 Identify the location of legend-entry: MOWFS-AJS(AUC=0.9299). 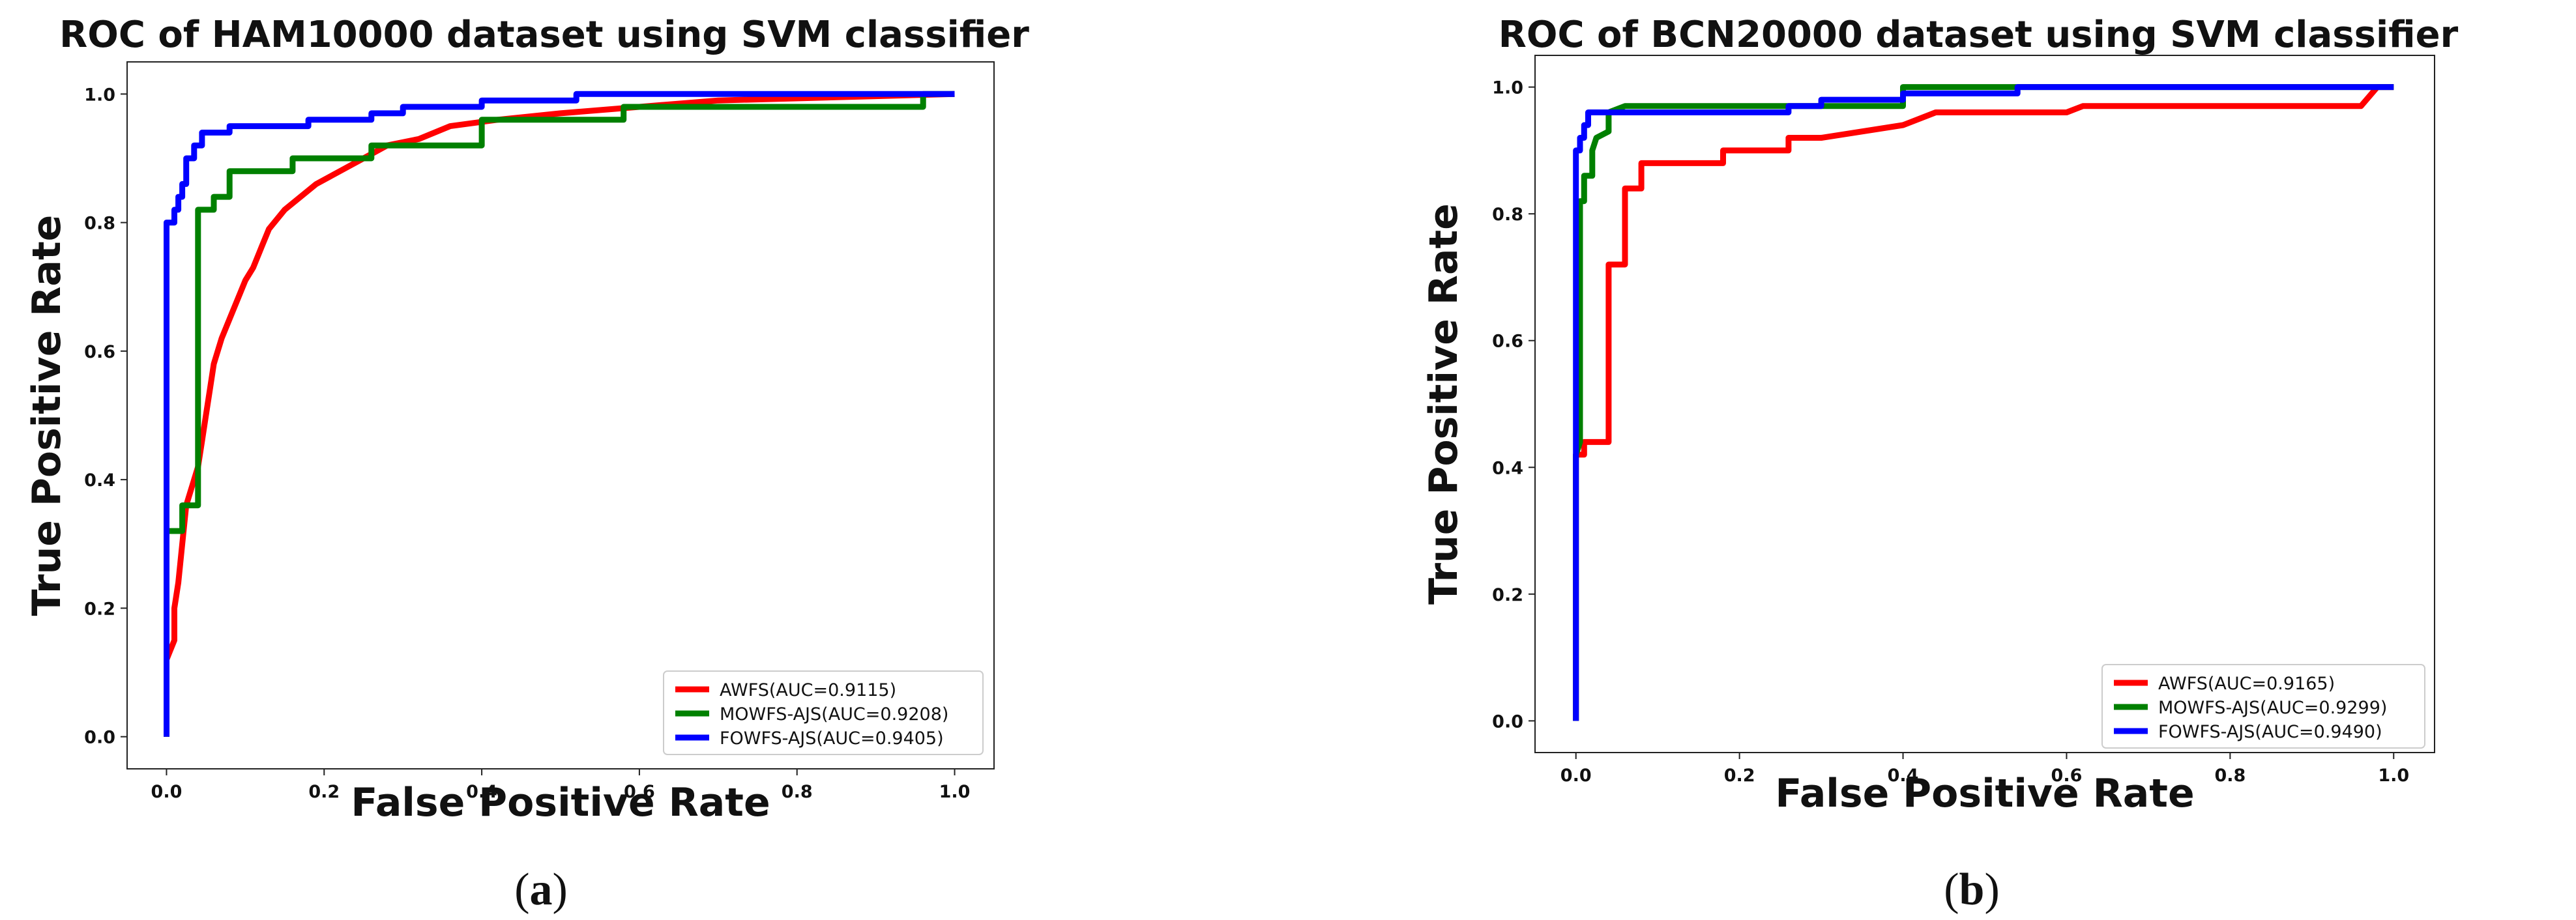
(2272, 708).